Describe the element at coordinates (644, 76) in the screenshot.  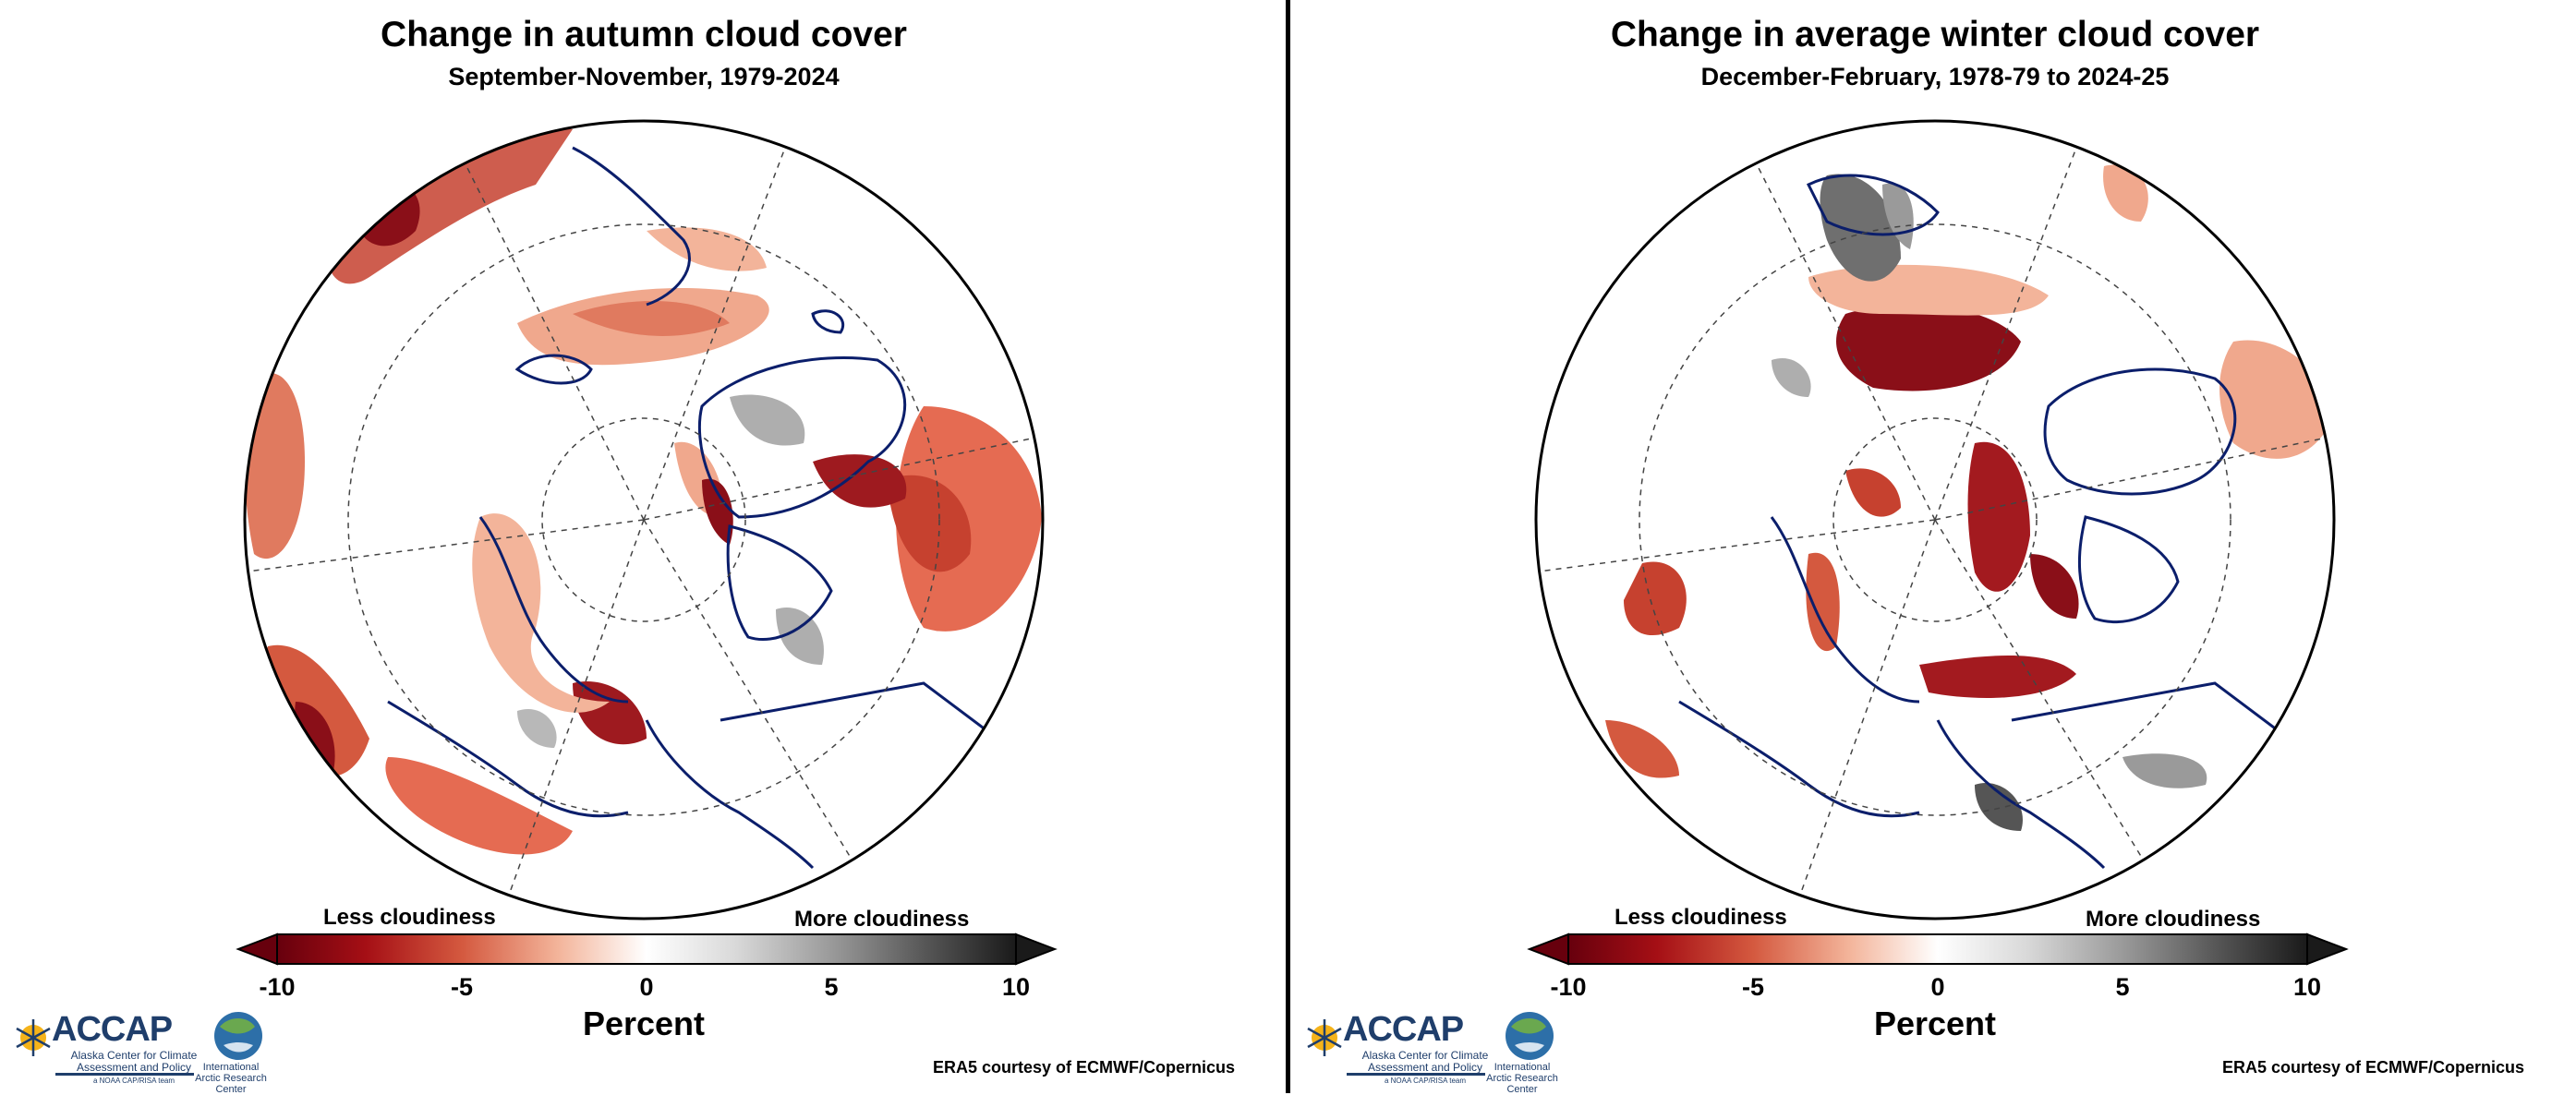
I see `panel-subtitle: September-November, 1979-2024` at that location.